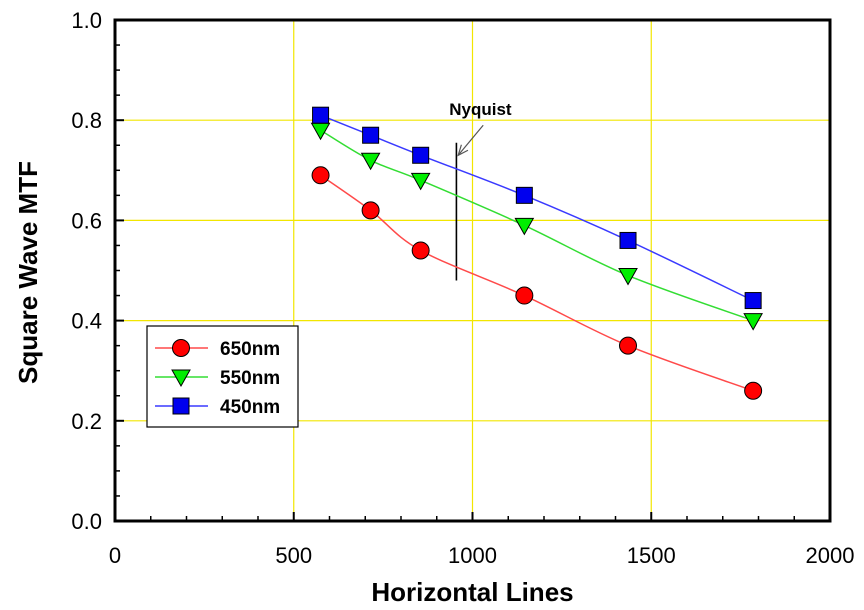 This screenshot has width=864, height=610. I want to click on legend: 650nm 550nm 450nm, so click(222, 376).